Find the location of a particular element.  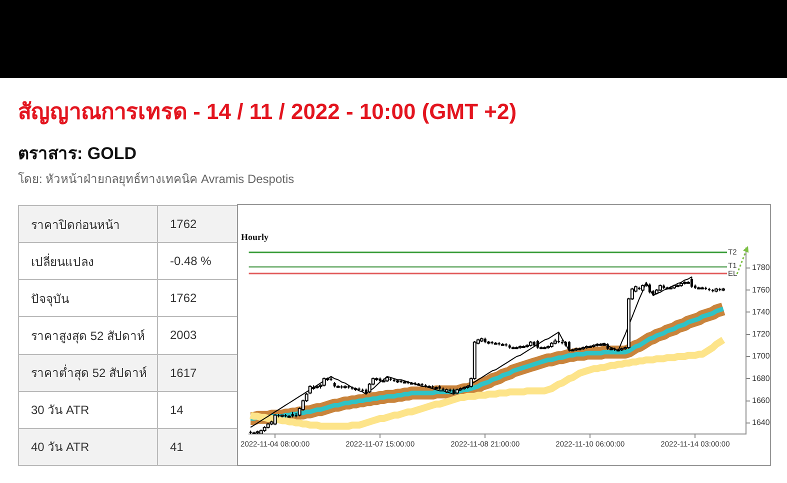

category-label: 40 วัน ATR is located at coordinates (60, 447).